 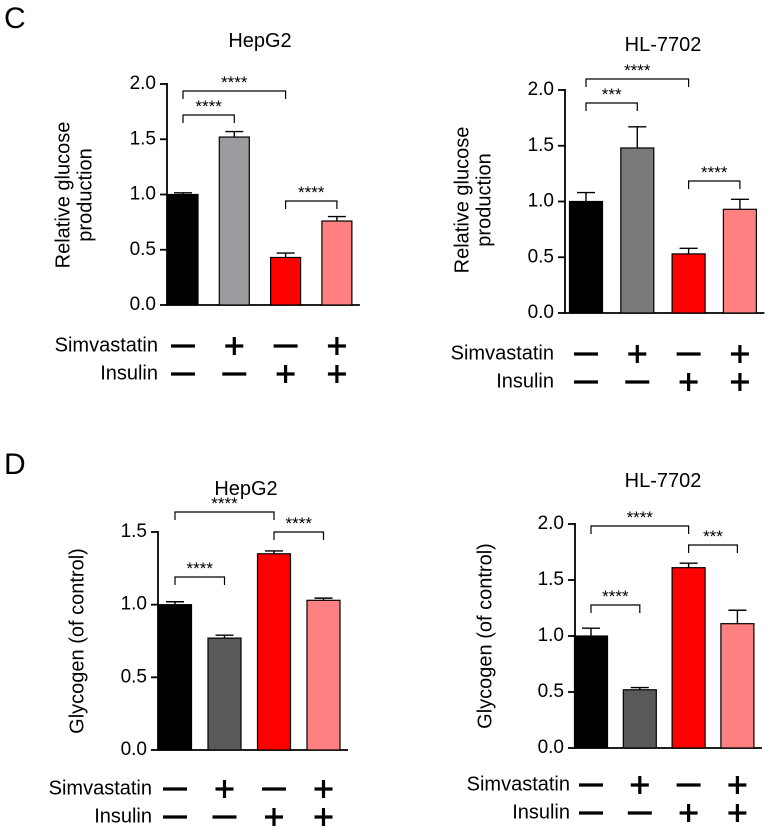 What do you see at coordinates (134, 749) in the screenshot?
I see `chart2-ytick-label-0: 0.0` at bounding box center [134, 749].